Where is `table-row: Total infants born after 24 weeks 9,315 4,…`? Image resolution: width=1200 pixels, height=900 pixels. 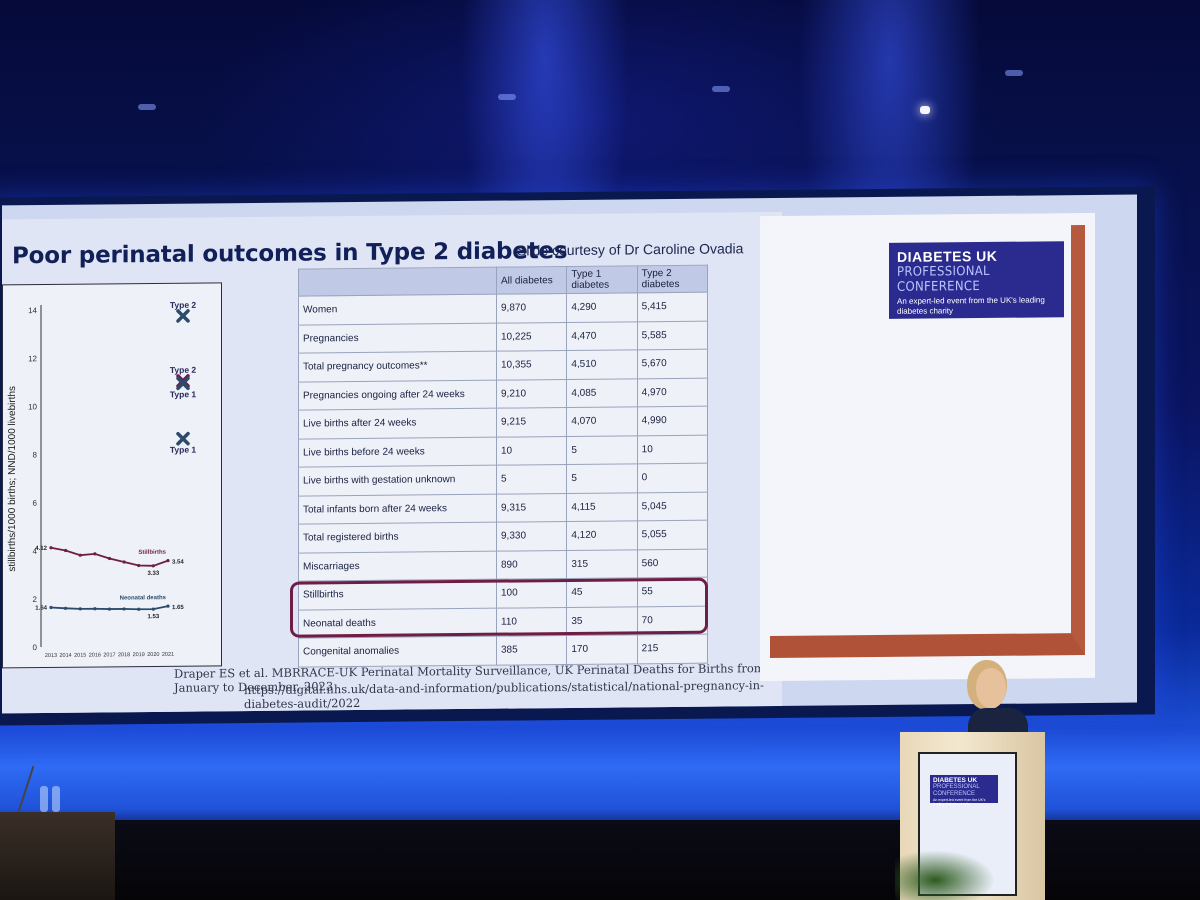
table-row: Total infants born after 24 weeks 9,315 4,… is located at coordinates (503, 508).